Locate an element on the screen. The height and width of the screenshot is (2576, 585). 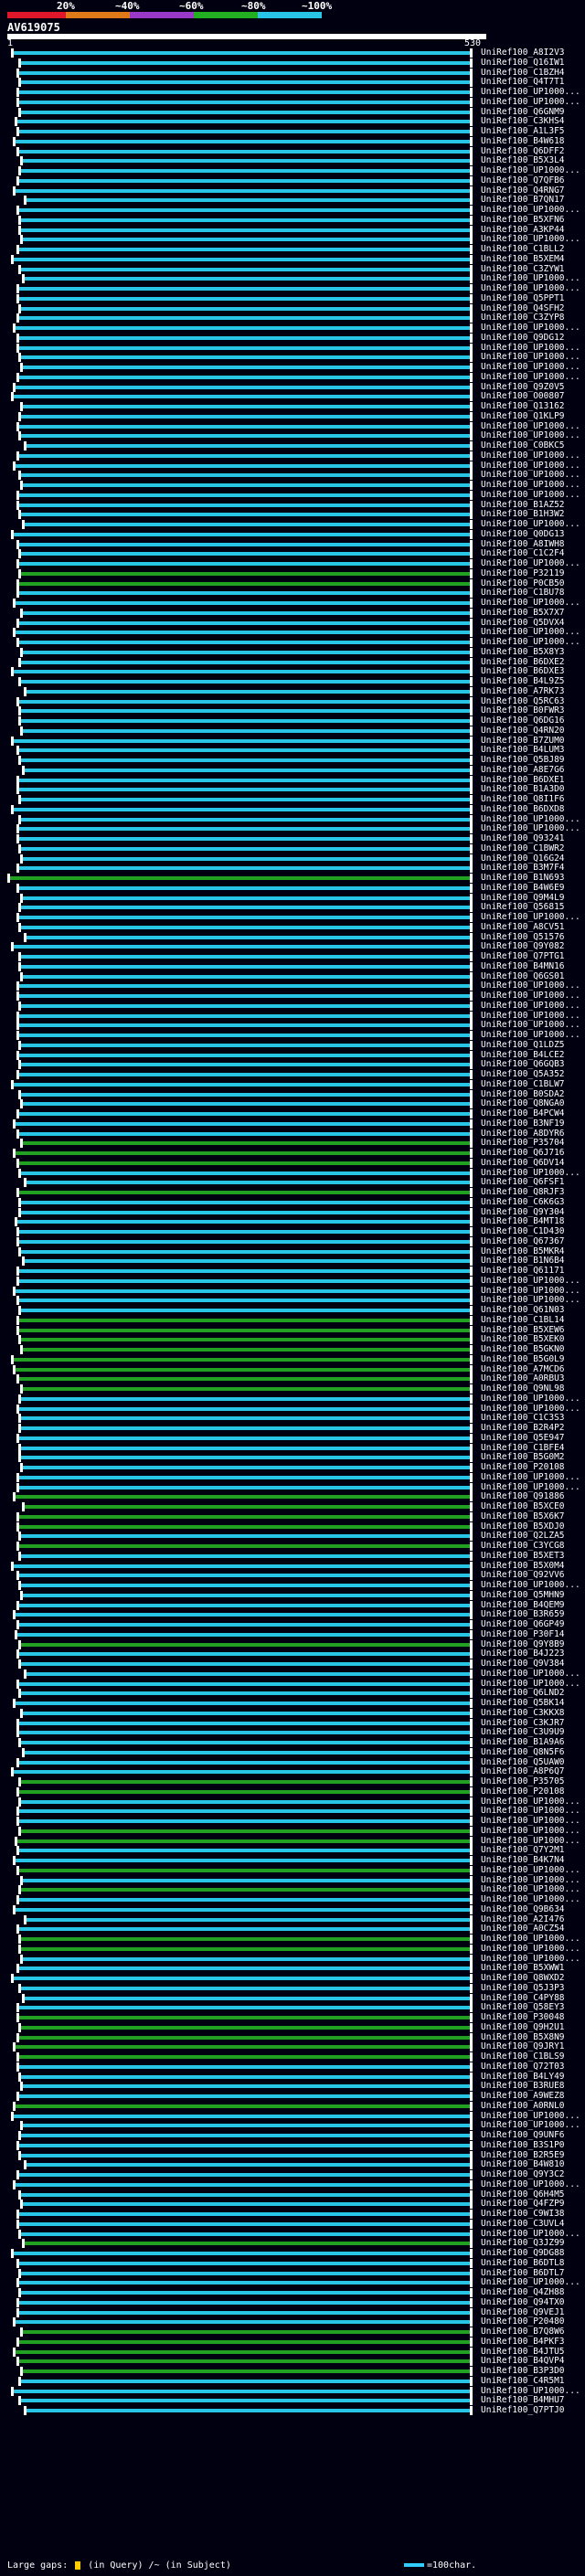
hit-label: UniRef100_Q6GQB3 is located at coordinates (523, 1064).